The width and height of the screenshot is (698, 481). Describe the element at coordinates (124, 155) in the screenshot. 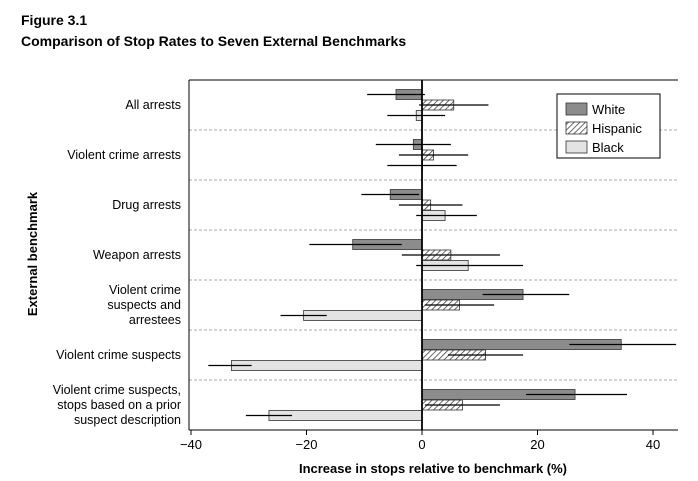

I see `category-label: Violent crime arrests` at that location.